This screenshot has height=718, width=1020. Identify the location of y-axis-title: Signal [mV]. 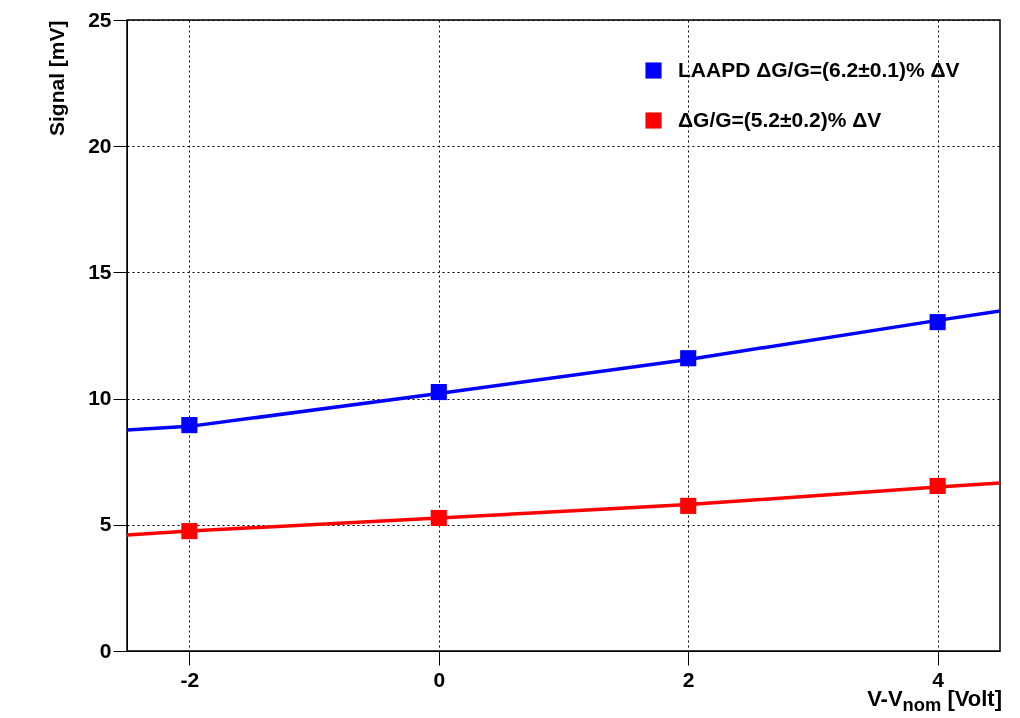
(57, 78).